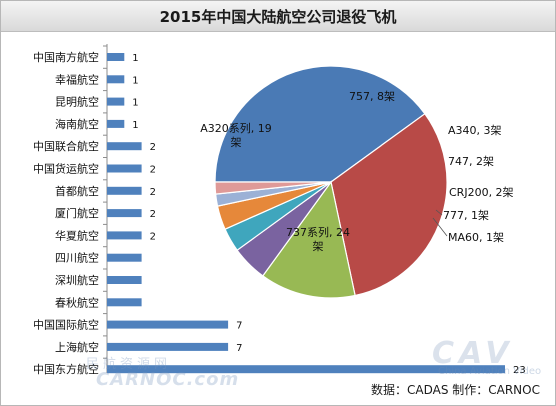 This screenshot has height=406, width=556. Describe the element at coordinates (168, 379) in the screenshot. I see `watermark-text-en: CARNOC.com` at that location.